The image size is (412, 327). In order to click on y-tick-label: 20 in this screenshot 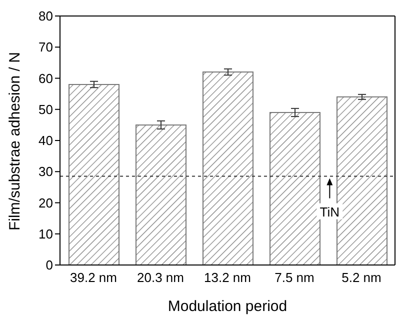, I will do `click(45, 202)`.